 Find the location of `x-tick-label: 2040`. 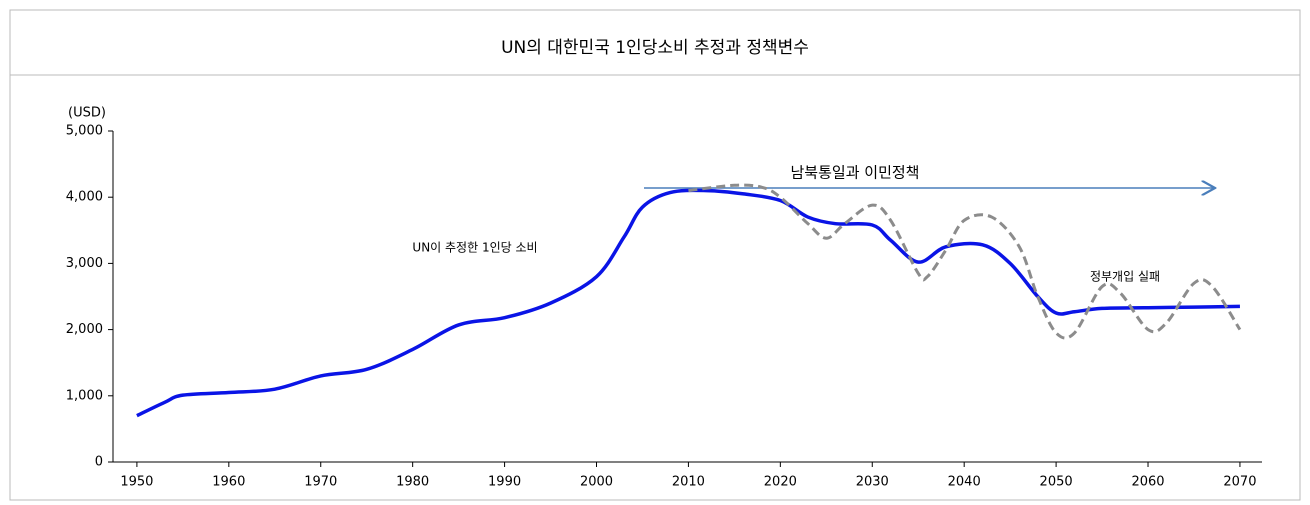

x-tick-label: 2040 is located at coordinates (964, 482).